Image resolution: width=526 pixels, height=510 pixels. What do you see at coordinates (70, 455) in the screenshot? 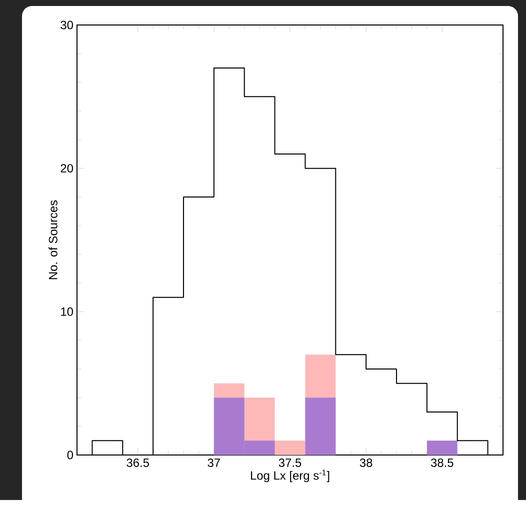
I see `y-tick-label: 0` at bounding box center [70, 455].